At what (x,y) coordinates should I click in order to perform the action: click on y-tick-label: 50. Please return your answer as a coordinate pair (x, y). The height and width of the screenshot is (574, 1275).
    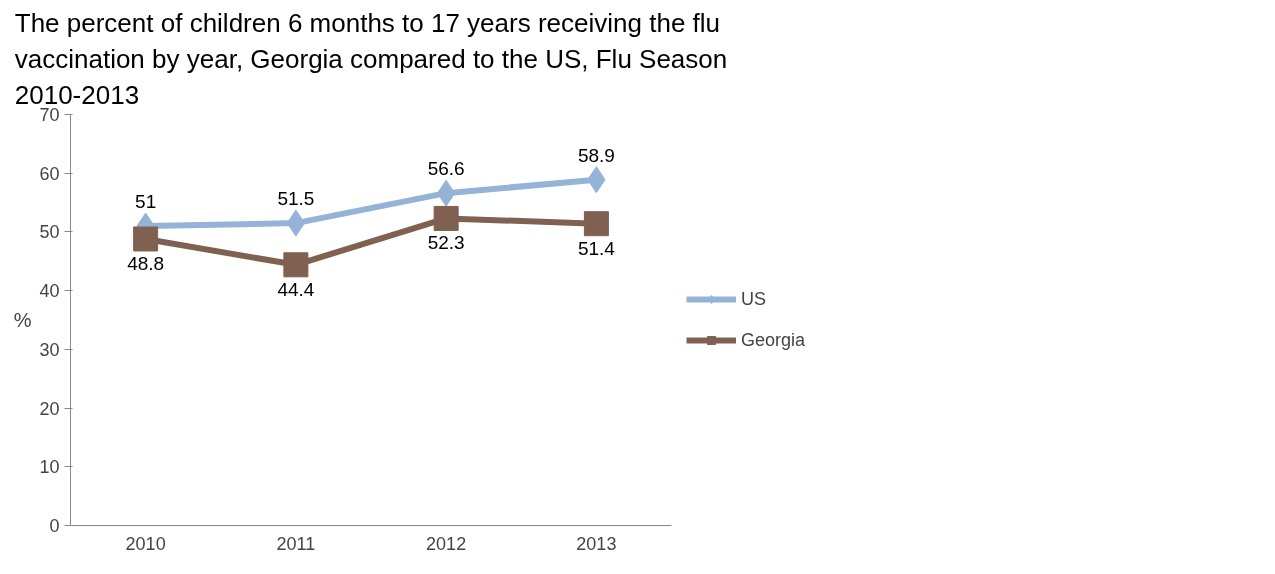
    Looking at the image, I should click on (49, 232).